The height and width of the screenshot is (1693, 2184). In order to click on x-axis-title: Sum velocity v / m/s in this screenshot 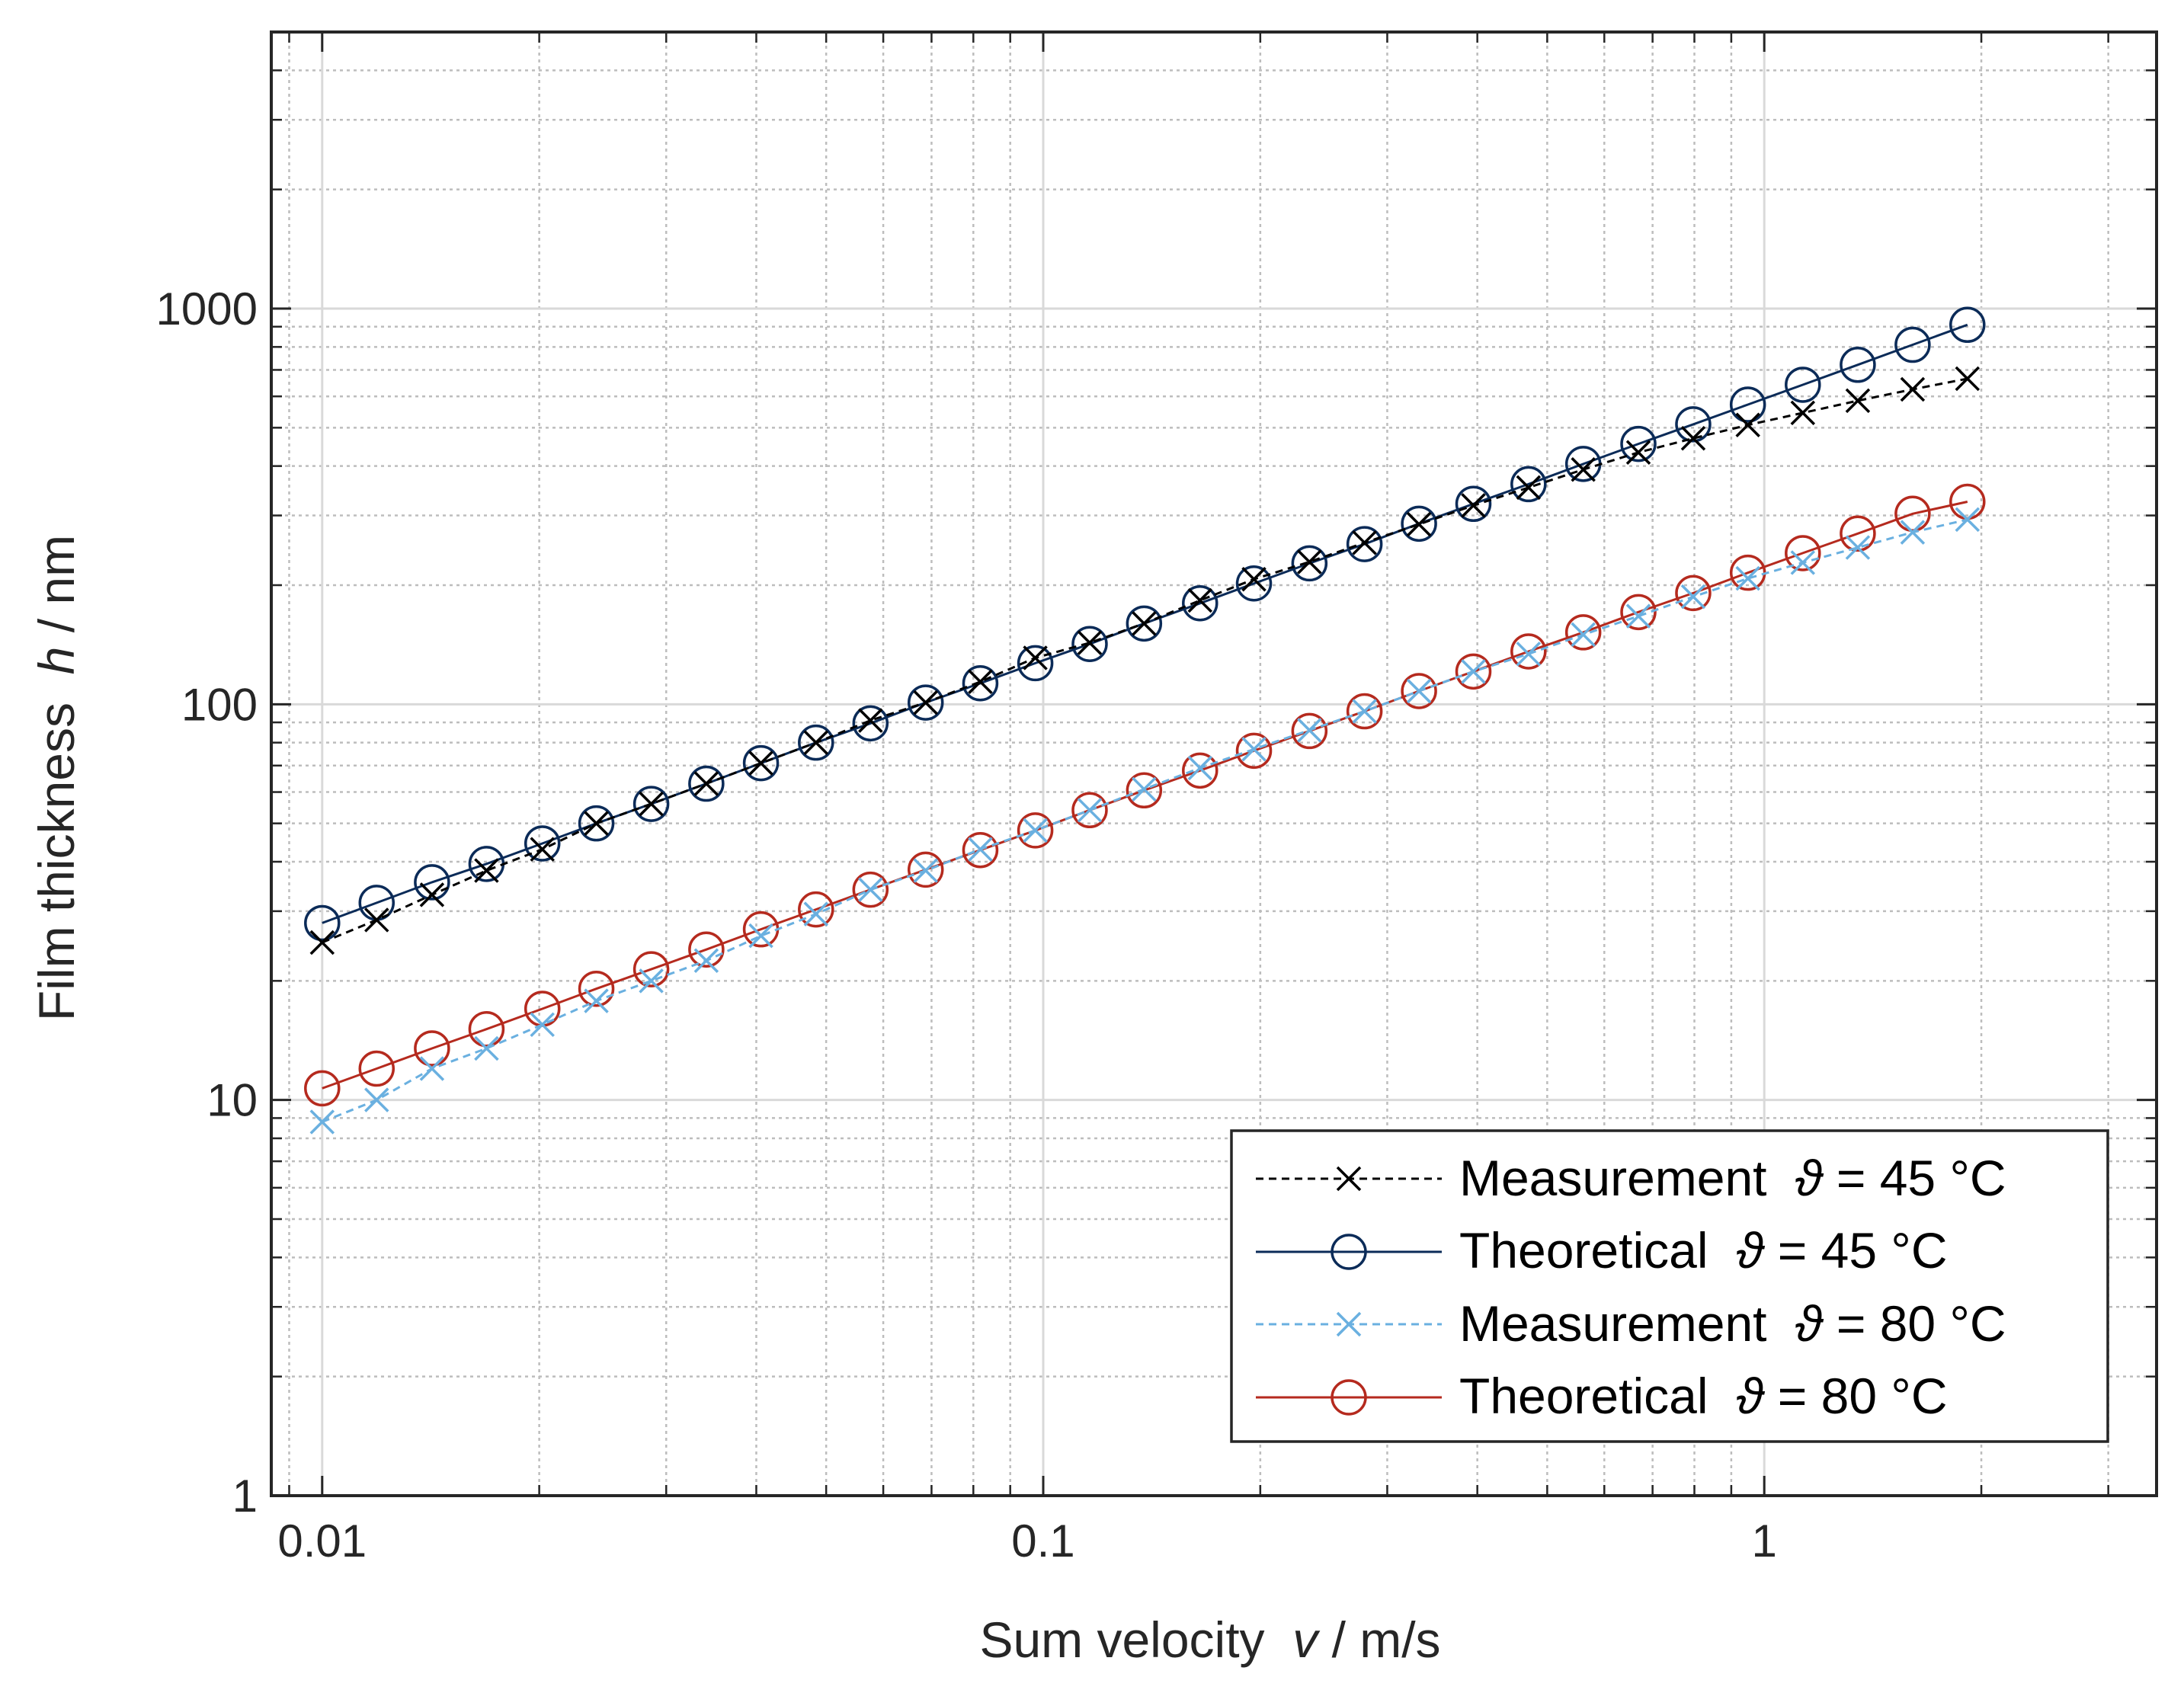, I will do `click(1209, 1640)`.